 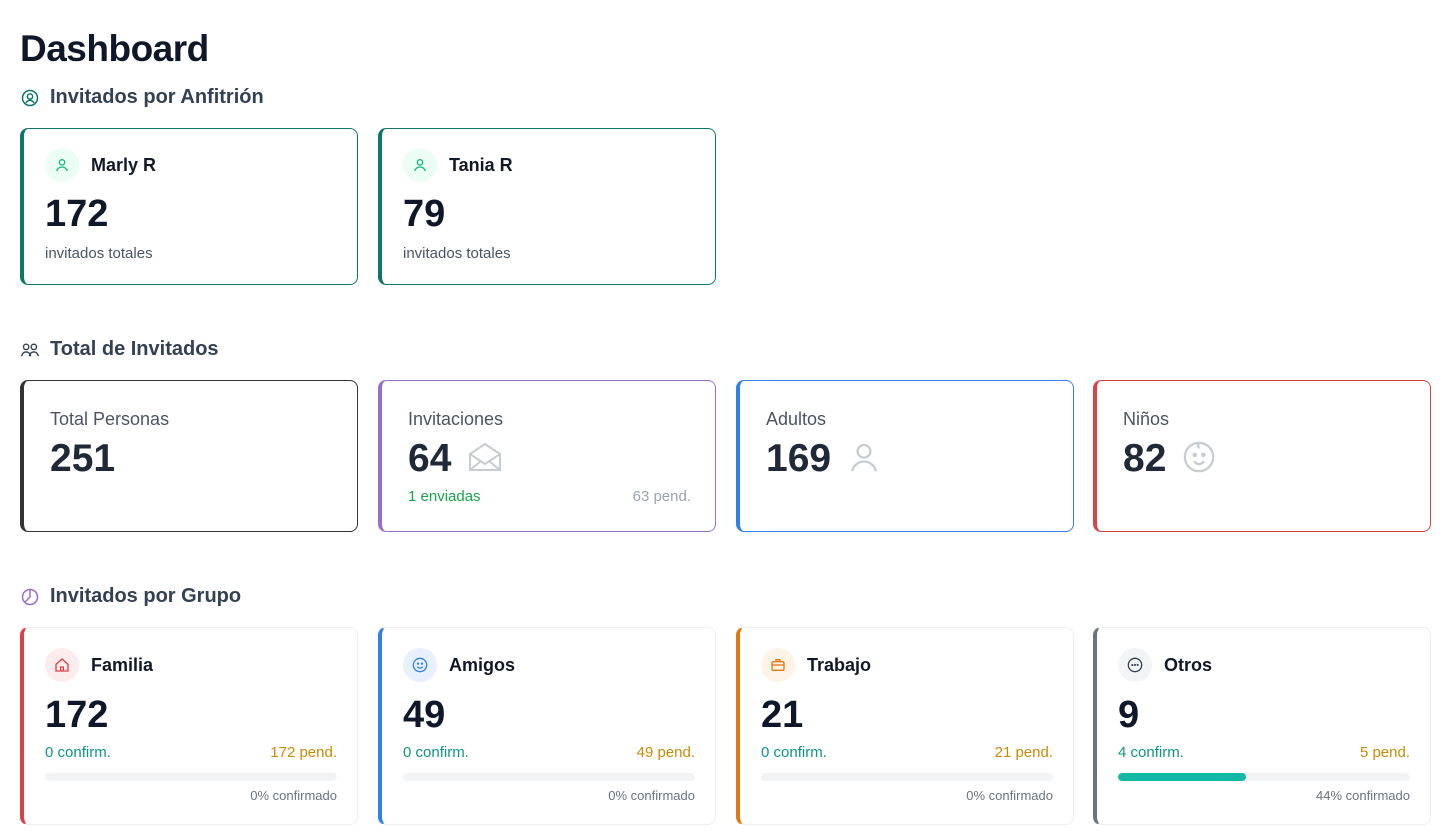 I want to click on group-progress-fill, so click(x=1182, y=777).